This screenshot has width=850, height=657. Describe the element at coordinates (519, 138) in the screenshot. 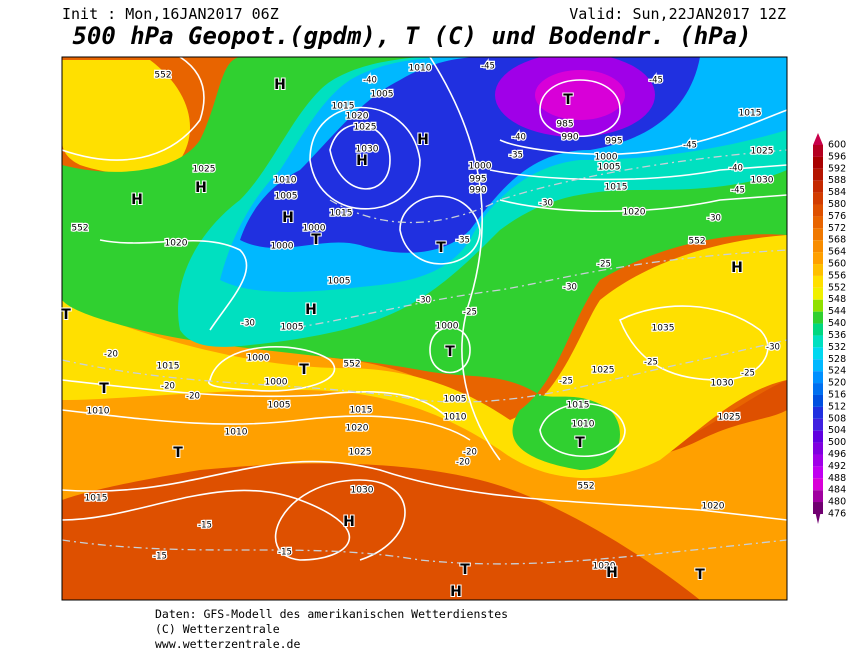

I see `temp-label: -40` at that location.